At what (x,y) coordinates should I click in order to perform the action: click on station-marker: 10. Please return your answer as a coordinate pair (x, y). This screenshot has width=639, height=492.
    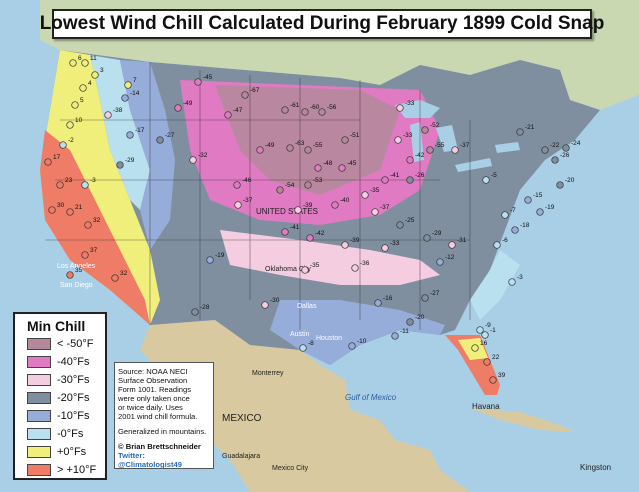
    Looking at the image, I should click on (74, 123).